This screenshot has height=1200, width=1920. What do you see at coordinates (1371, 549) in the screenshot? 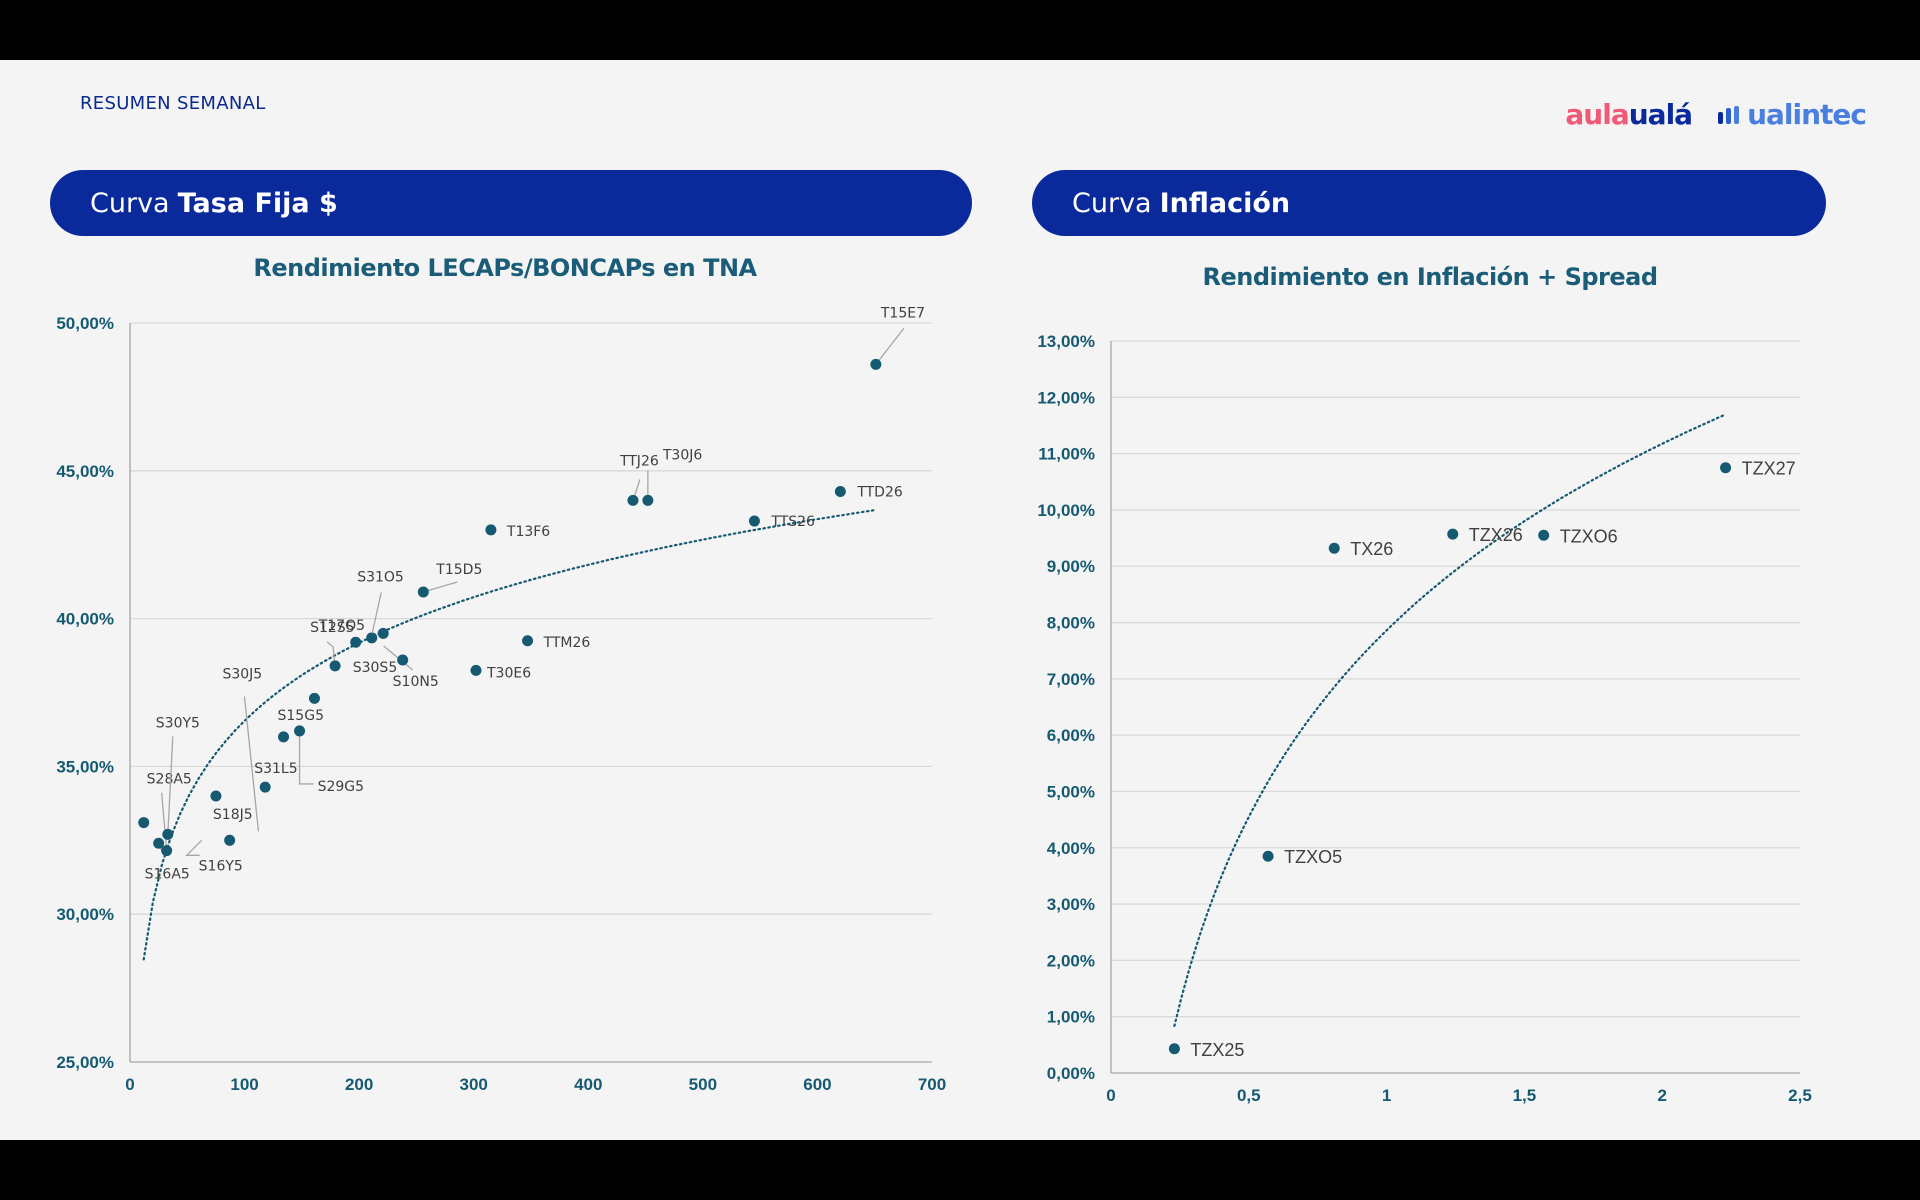
I see `point-label: TX26` at bounding box center [1371, 549].